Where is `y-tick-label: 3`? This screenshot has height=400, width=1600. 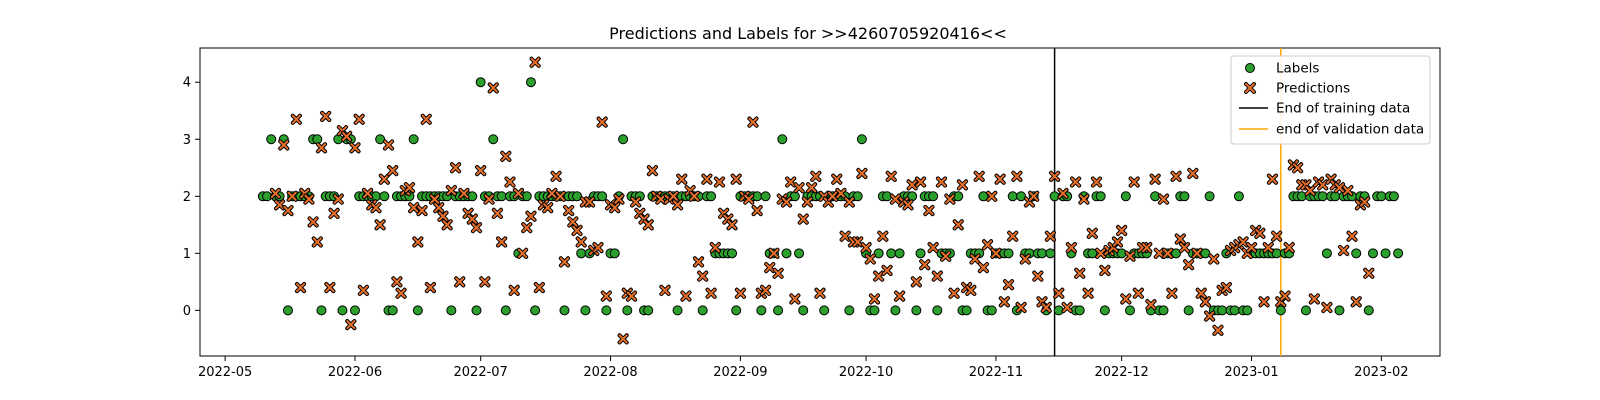 y-tick-label: 3 is located at coordinates (187, 140).